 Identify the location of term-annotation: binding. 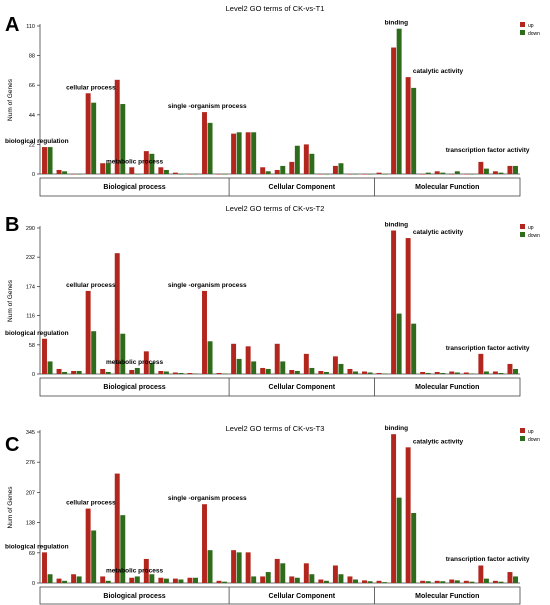
(396, 225).